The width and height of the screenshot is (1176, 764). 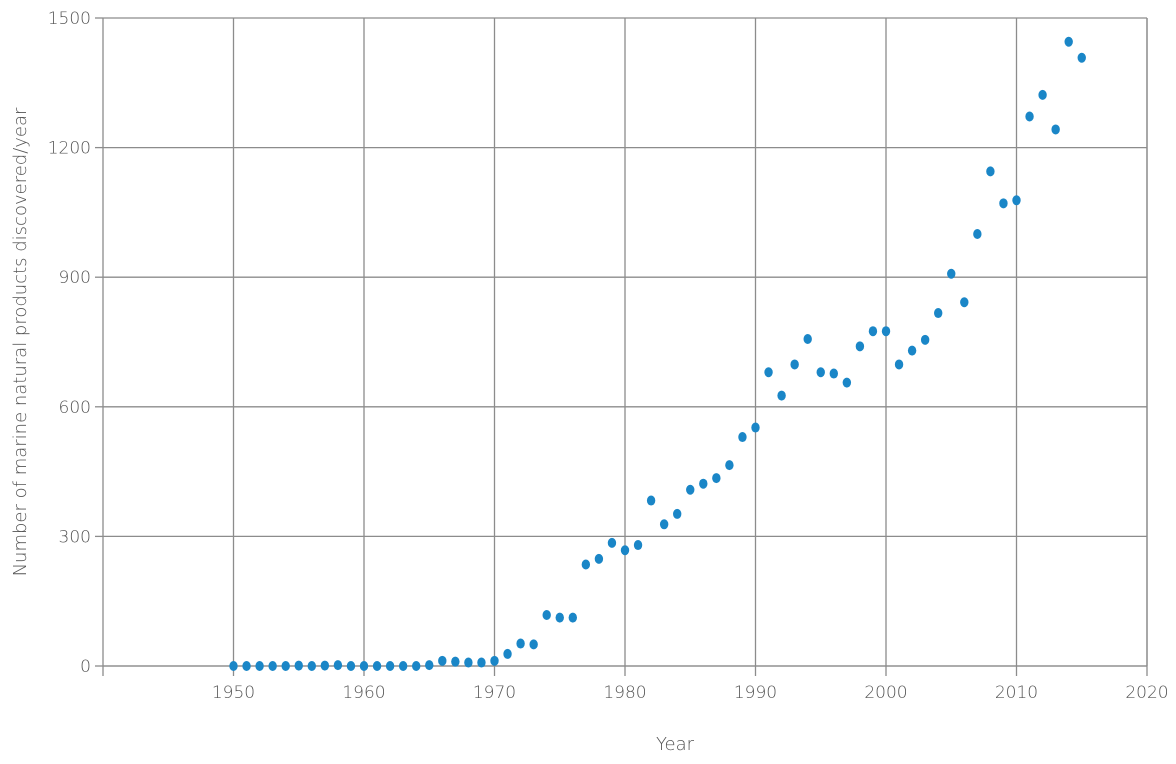 What do you see at coordinates (363, 693) in the screenshot?
I see `x-tick-label: 1960` at bounding box center [363, 693].